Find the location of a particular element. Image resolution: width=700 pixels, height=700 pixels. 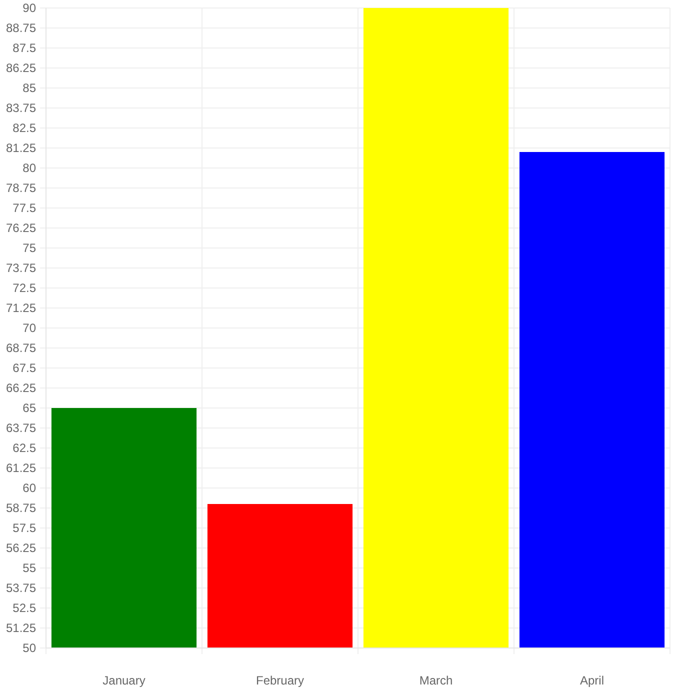

y-tick-label: 58.75 is located at coordinates (21, 507).